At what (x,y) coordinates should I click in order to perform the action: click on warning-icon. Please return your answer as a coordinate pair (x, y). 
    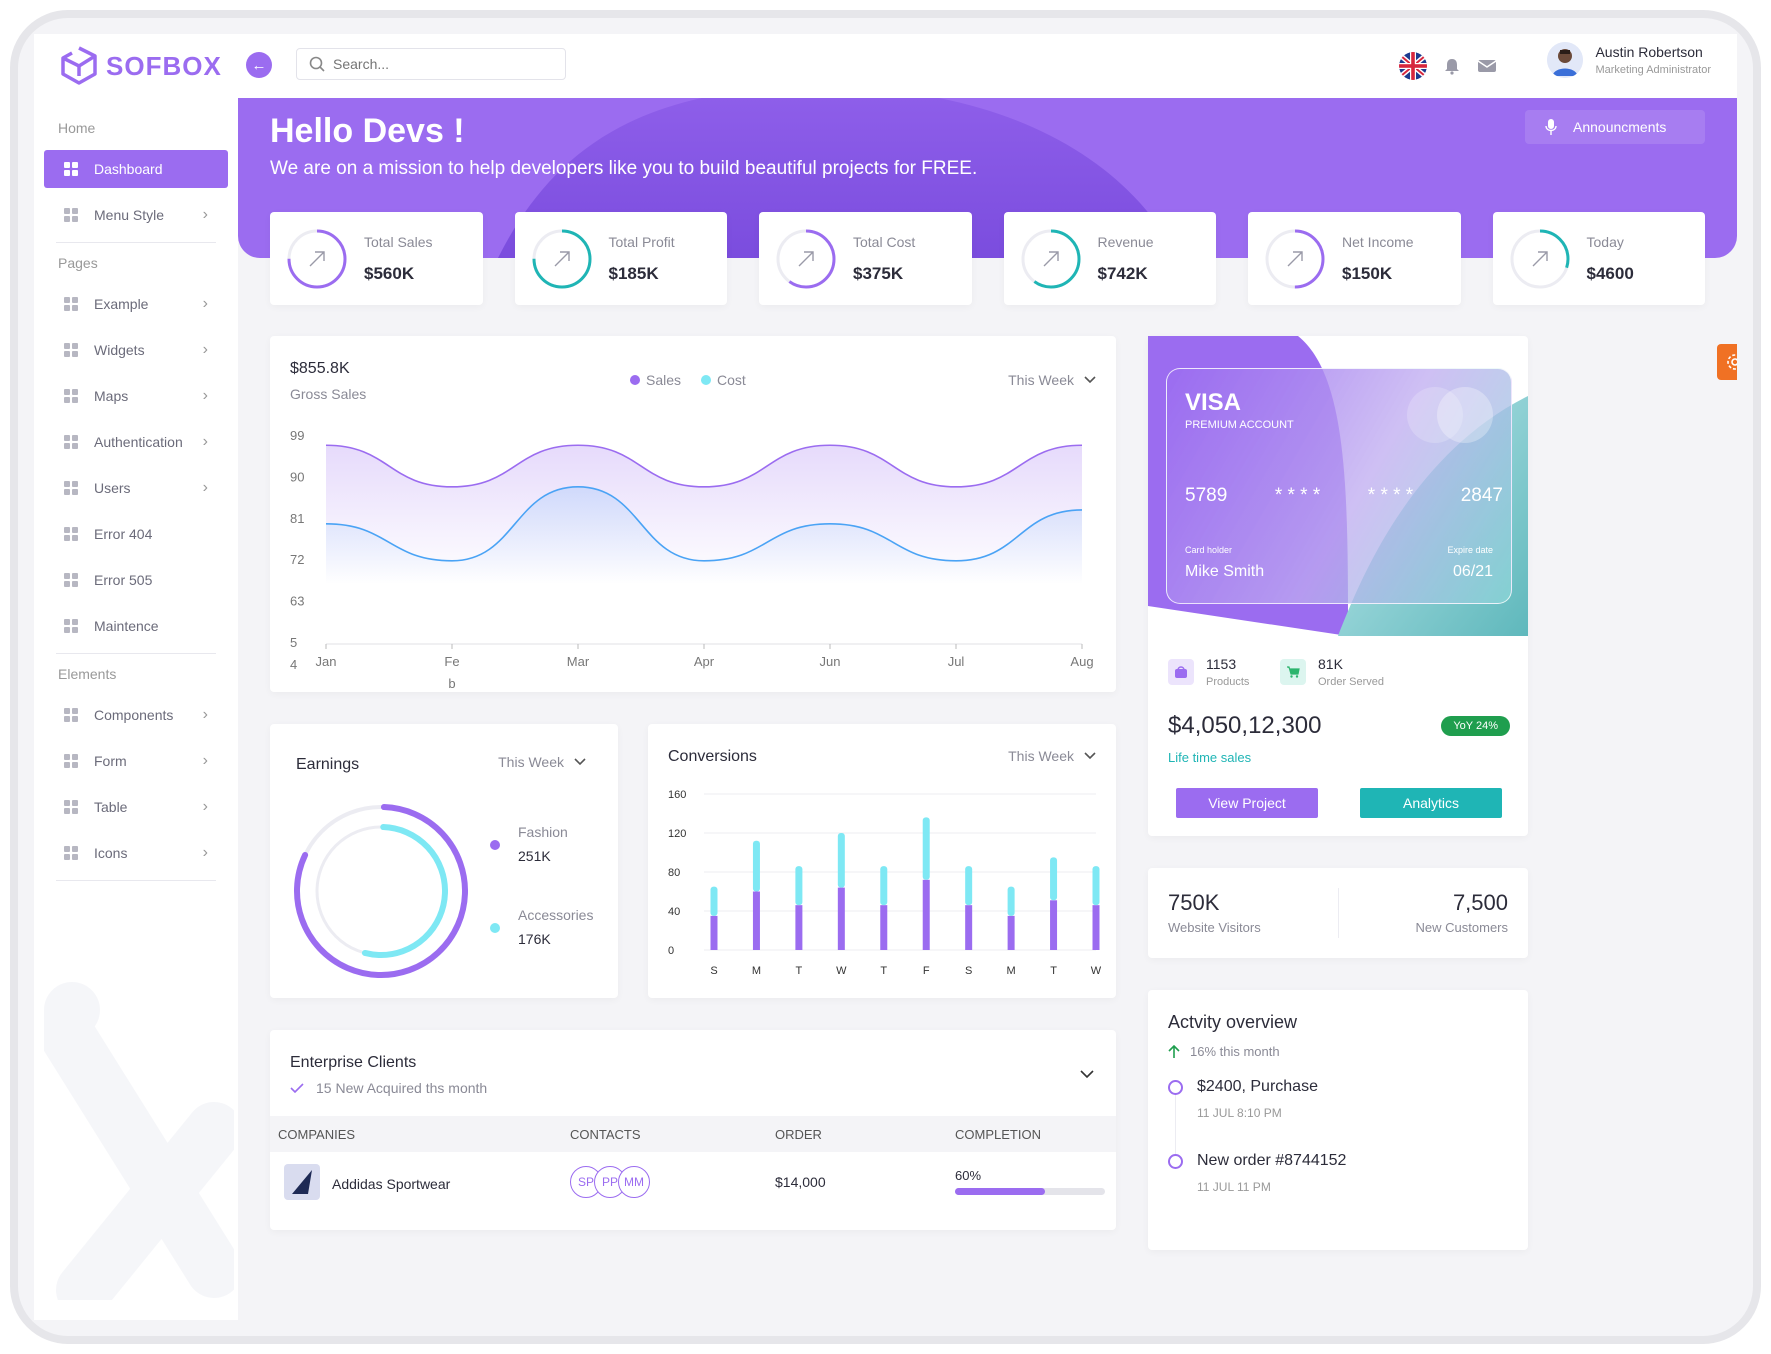
    Looking at the image, I should click on (71, 580).